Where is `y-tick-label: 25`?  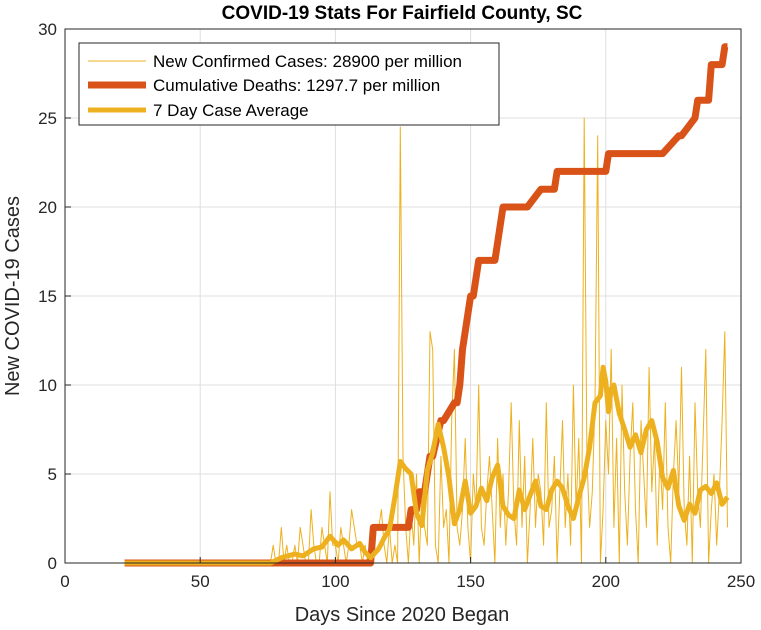 y-tick-label: 25 is located at coordinates (47, 118).